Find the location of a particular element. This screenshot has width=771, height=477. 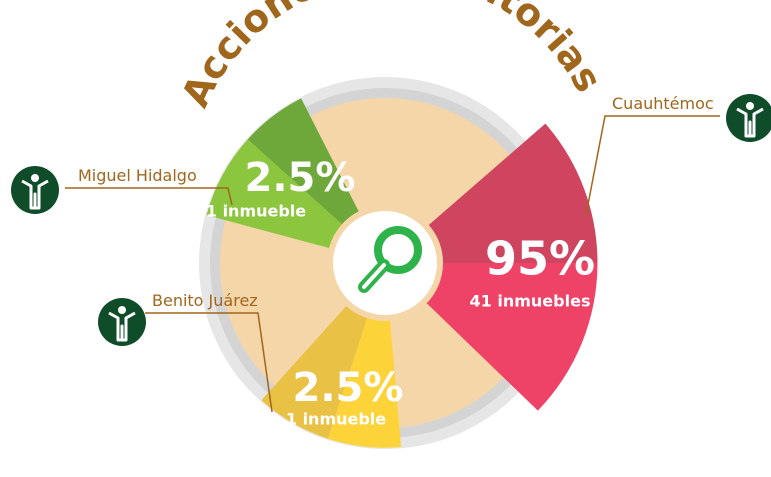

value-label: 95% is located at coordinates (540, 259).